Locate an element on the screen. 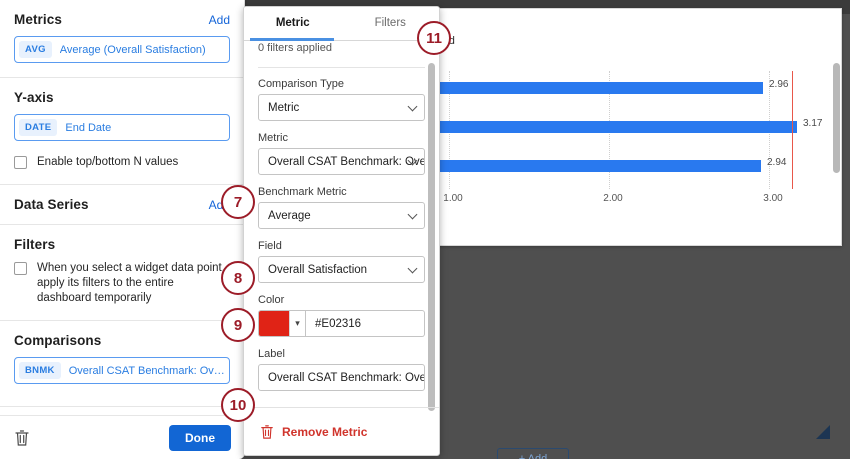 This screenshot has height=459, width=850. bar-row: 2.96 is located at coordinates (637, 86).